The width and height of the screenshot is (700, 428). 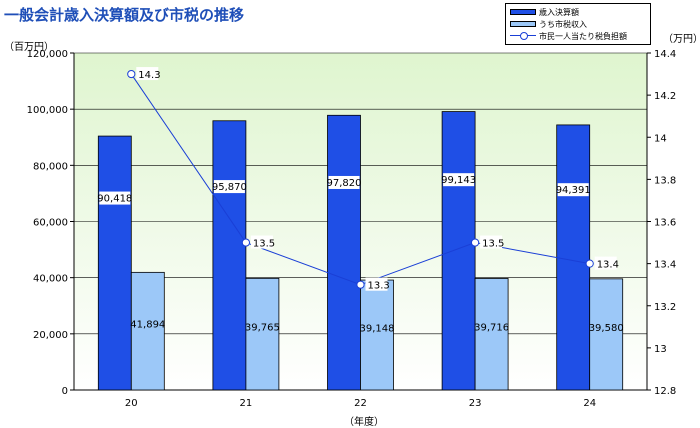 What do you see at coordinates (50, 335) in the screenshot?
I see `y-tick-label: 20,000` at bounding box center [50, 335].